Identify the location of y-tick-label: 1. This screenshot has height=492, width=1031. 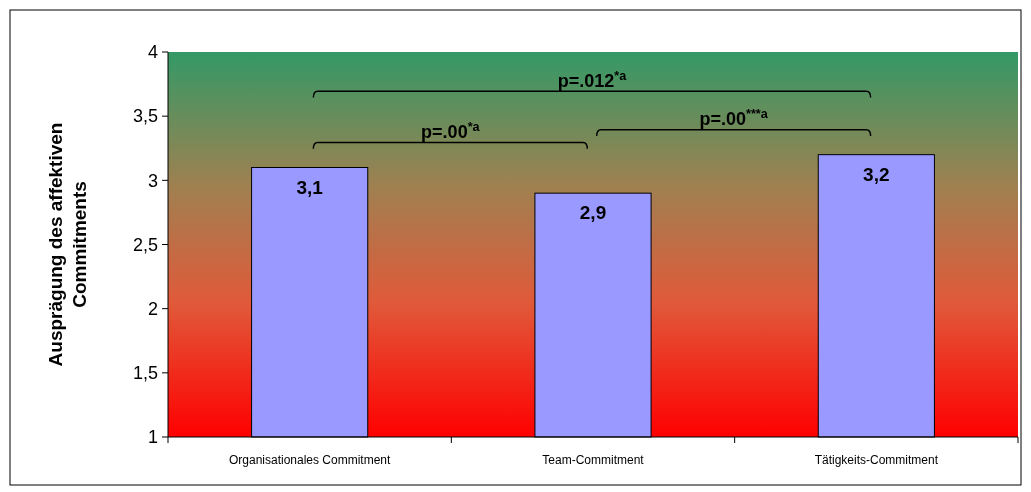
(152, 437).